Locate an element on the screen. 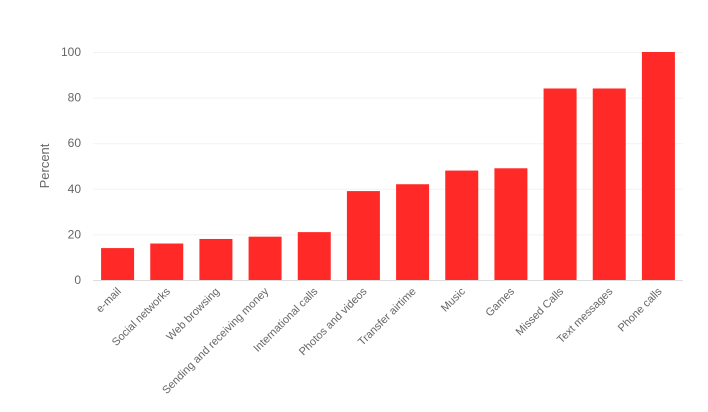  y-tick-label: 60 is located at coordinates (75, 143).